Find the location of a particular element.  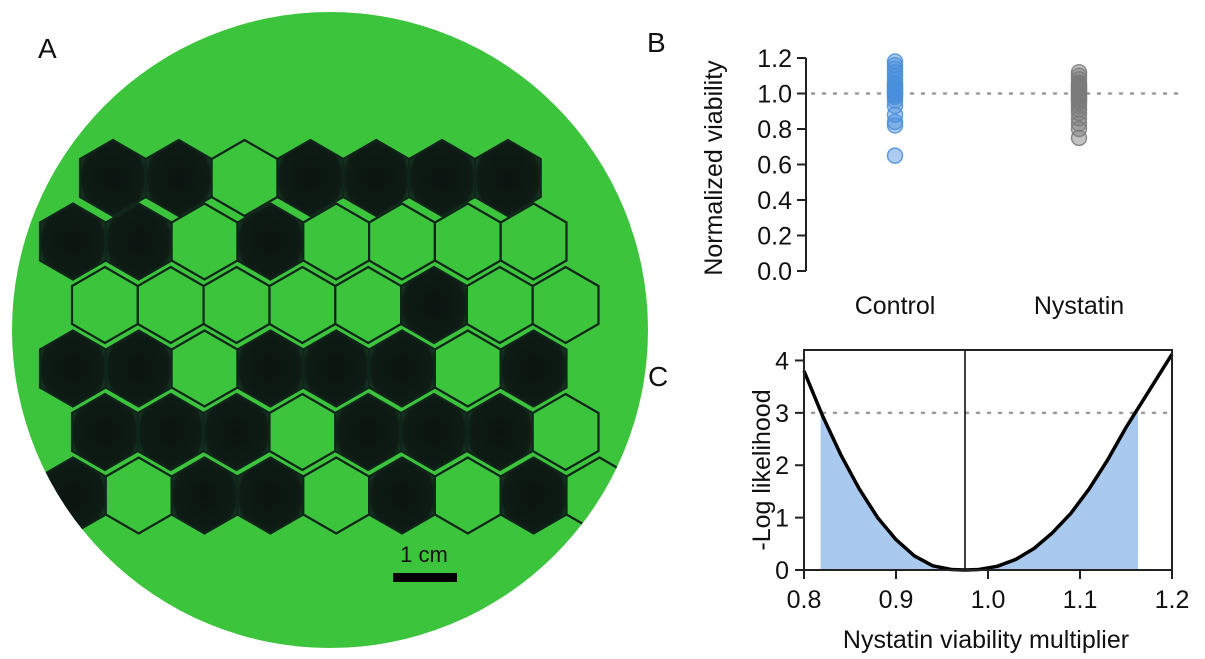

y-tick-label: 3 is located at coordinates (782, 414).